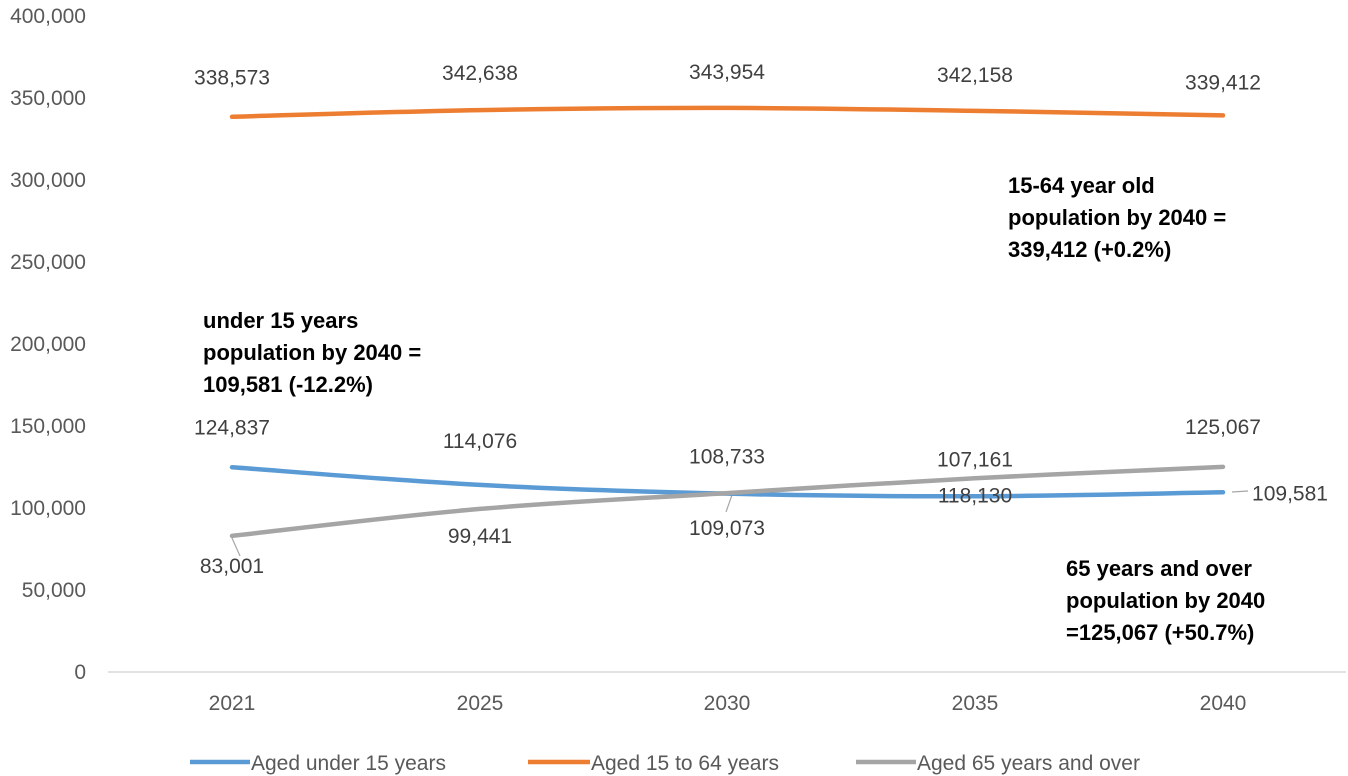 The height and width of the screenshot is (776, 1348). I want to click on annotation-text: 65 years and over, so click(1159, 568).